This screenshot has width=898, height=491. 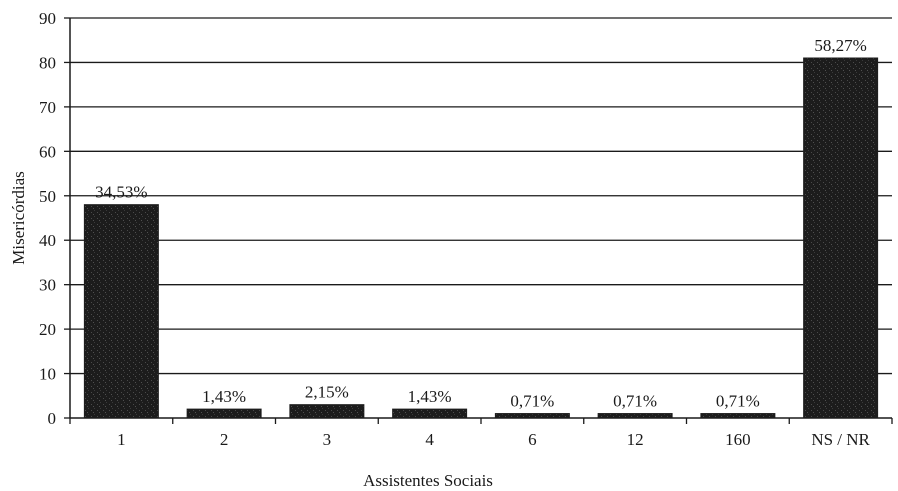 I want to click on y-tick-label: 80, so click(x=47, y=62).